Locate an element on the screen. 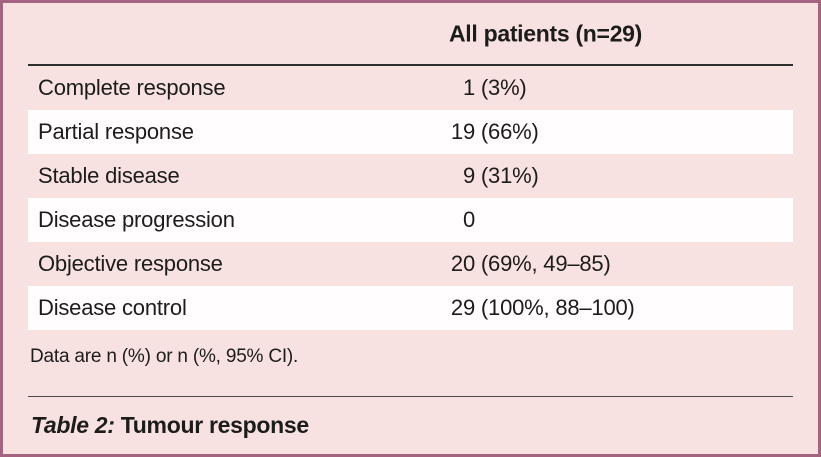 This screenshot has width=821, height=457. column-header-all-patients: All patients (n=29) is located at coordinates (546, 33).